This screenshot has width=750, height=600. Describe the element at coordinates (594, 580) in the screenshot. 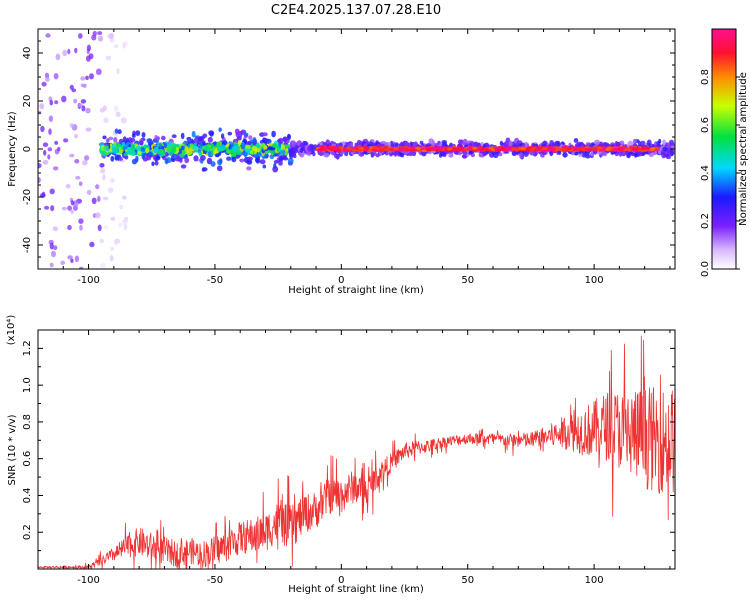

I see `x-tick-label: 100` at that location.